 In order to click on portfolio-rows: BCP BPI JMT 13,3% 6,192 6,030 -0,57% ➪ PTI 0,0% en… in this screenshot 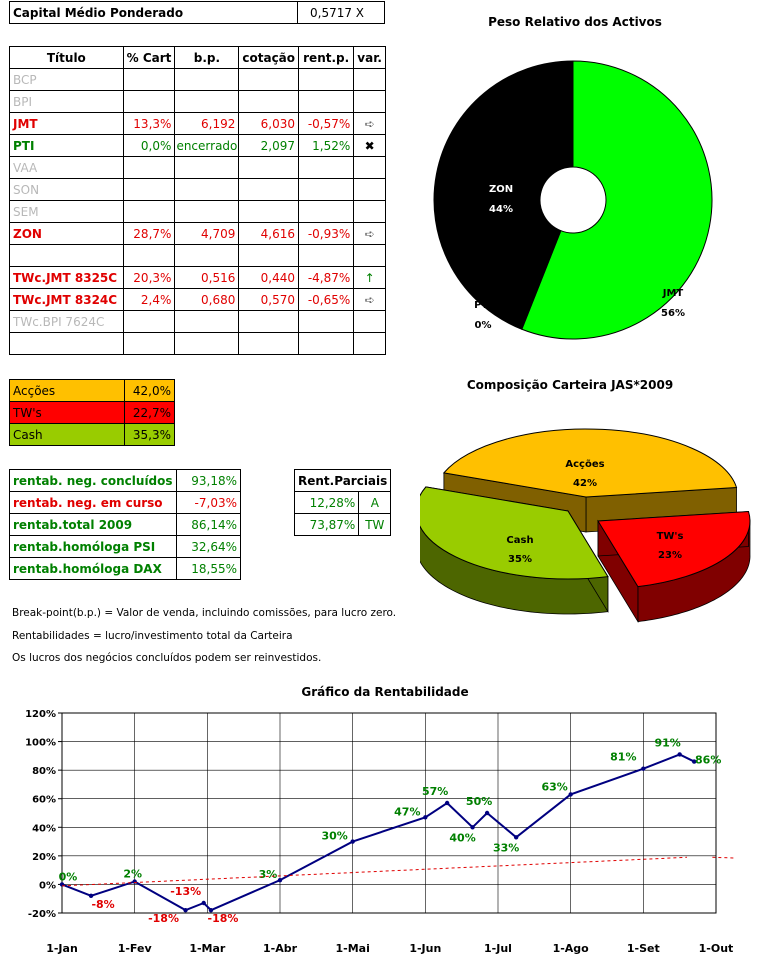, I will do `click(197, 211)`.